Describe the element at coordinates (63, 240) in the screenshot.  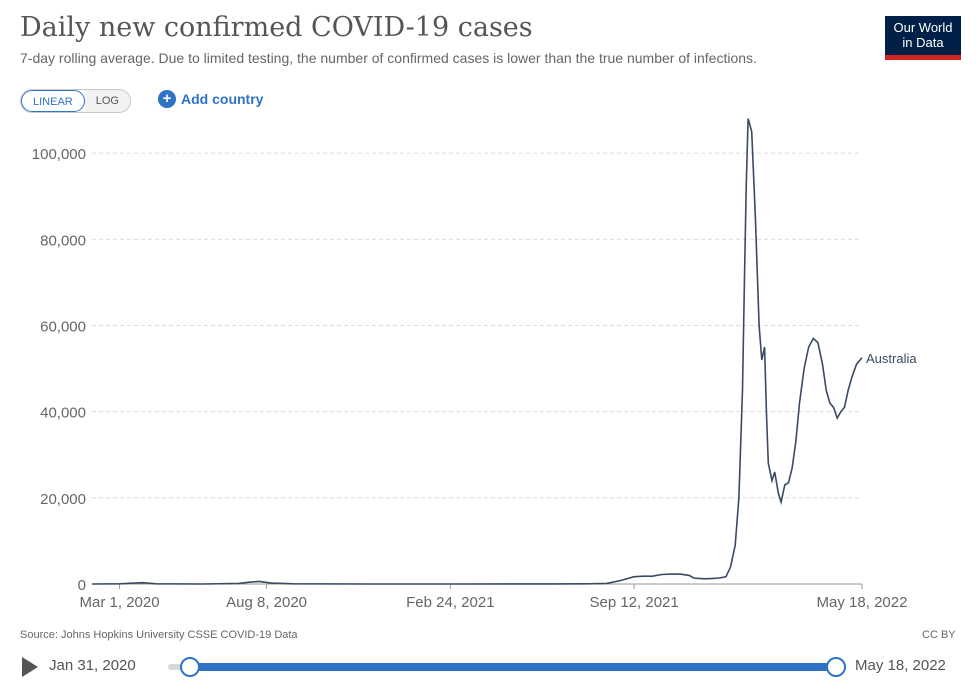
I see `y-tick-label: 80,000` at that location.